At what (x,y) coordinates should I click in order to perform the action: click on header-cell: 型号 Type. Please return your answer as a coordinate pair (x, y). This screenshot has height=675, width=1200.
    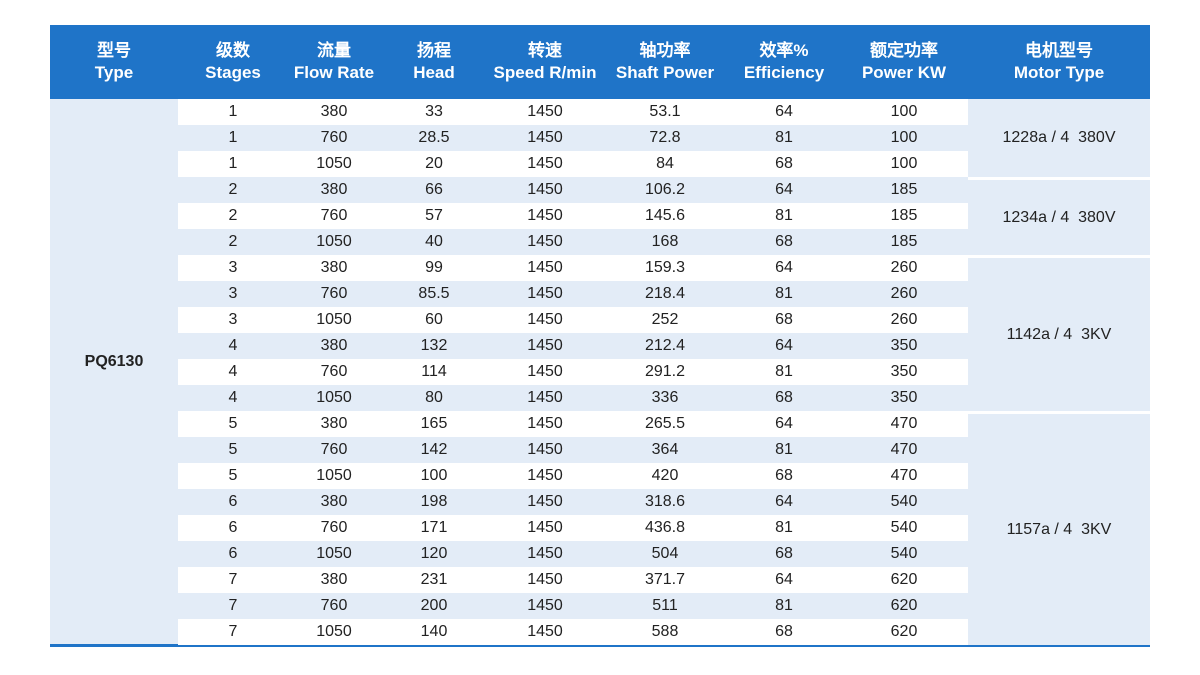
    Looking at the image, I should click on (114, 62).